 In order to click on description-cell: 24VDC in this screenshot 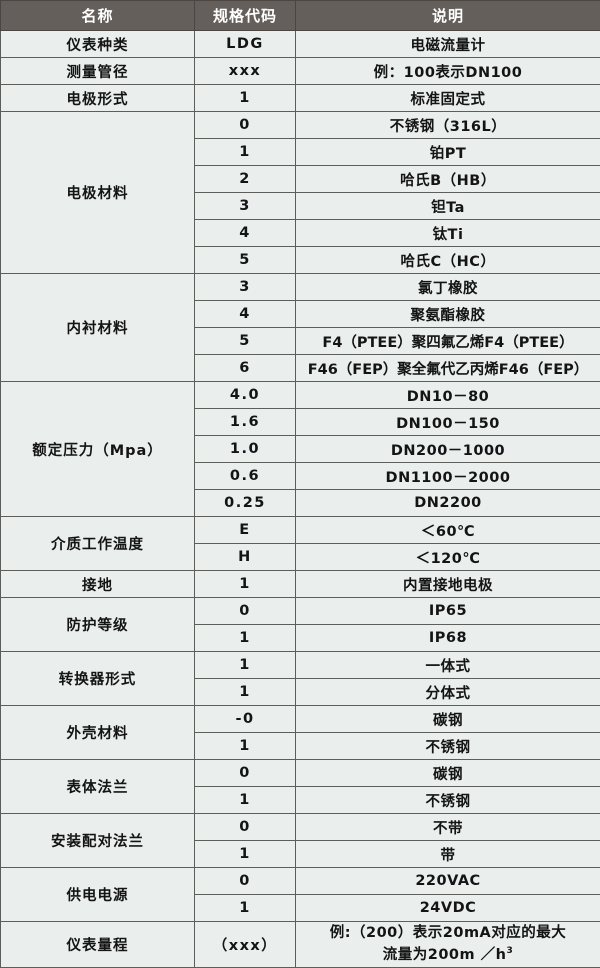, I will do `click(448, 908)`.